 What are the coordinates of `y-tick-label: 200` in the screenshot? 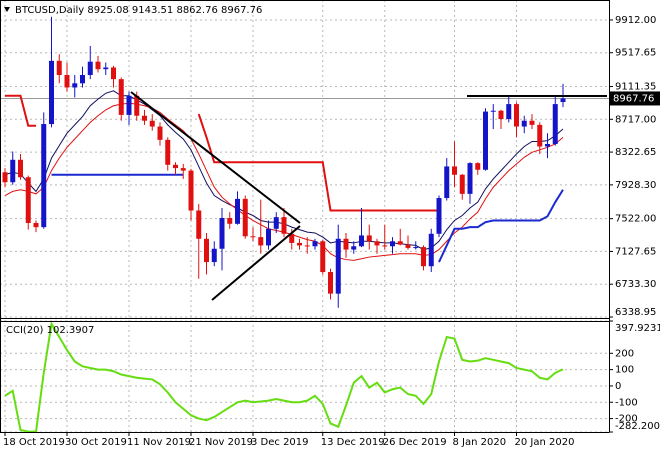 It's located at (624, 353).